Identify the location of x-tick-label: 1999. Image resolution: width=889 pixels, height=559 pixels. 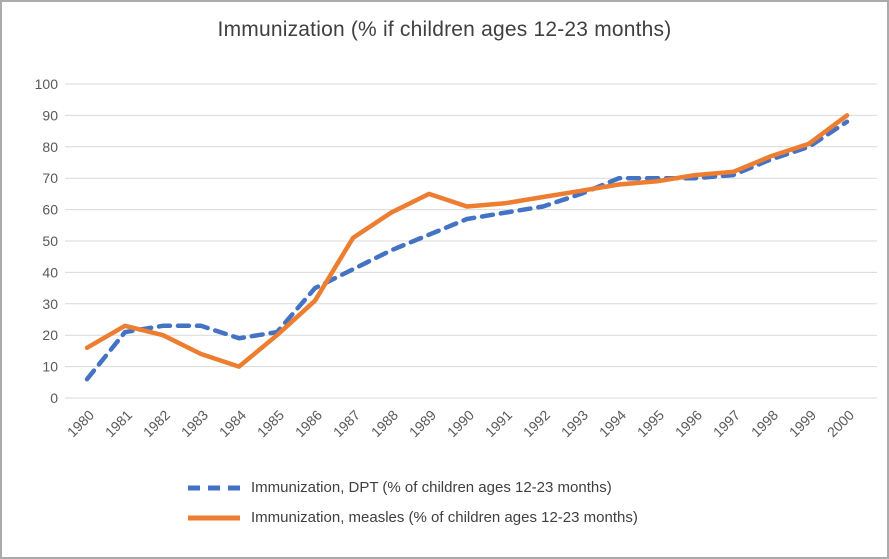
(802, 423).